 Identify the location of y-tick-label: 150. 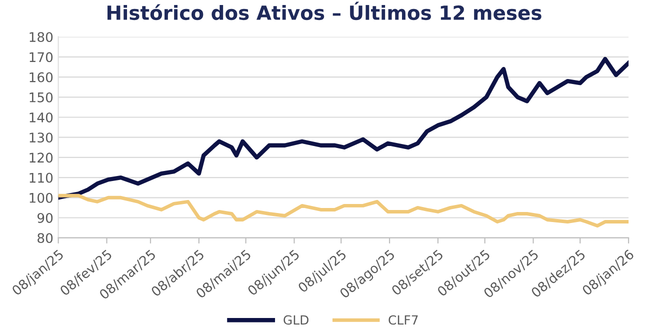
(41, 97).